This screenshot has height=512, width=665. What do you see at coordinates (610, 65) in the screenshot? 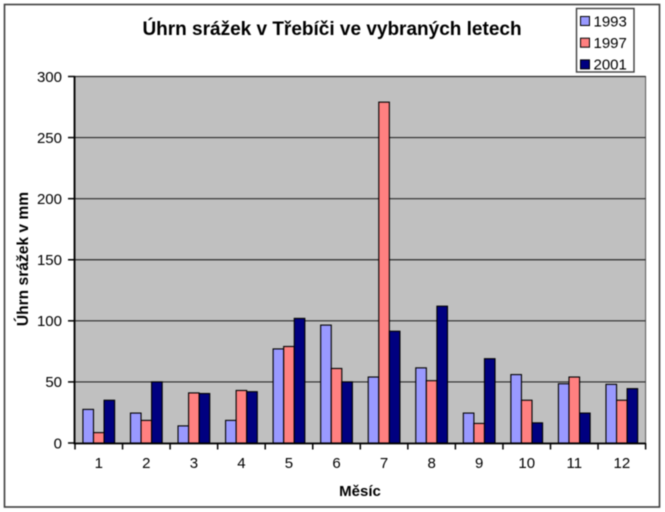
I see `svg-text: 2001` at bounding box center [610, 65].